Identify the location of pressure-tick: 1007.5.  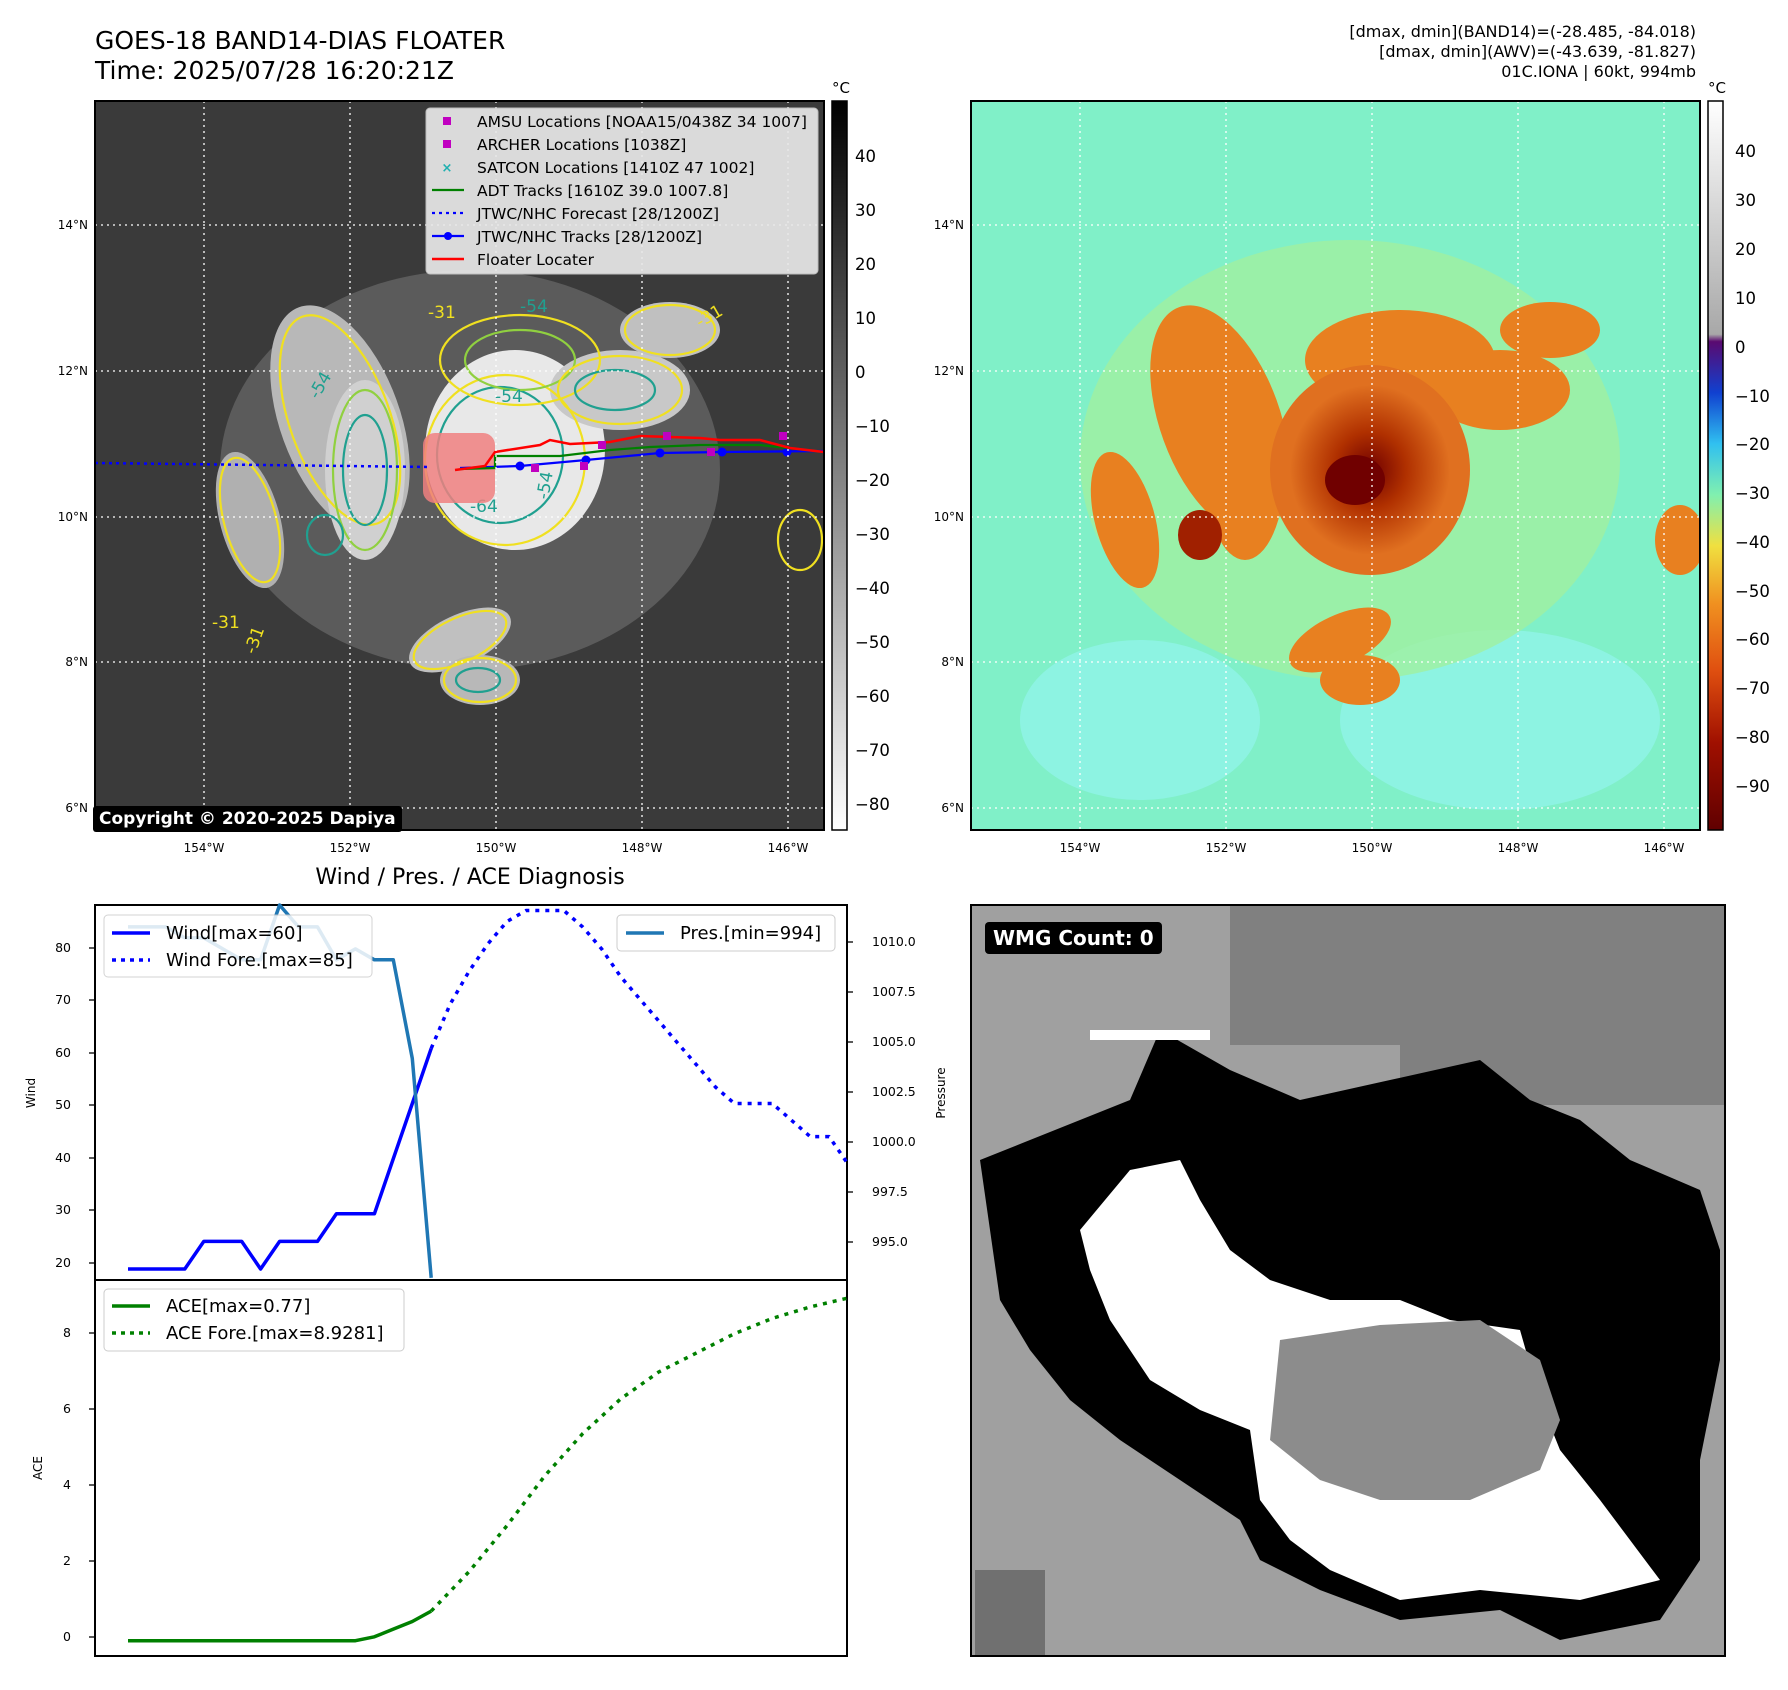
(894, 991).